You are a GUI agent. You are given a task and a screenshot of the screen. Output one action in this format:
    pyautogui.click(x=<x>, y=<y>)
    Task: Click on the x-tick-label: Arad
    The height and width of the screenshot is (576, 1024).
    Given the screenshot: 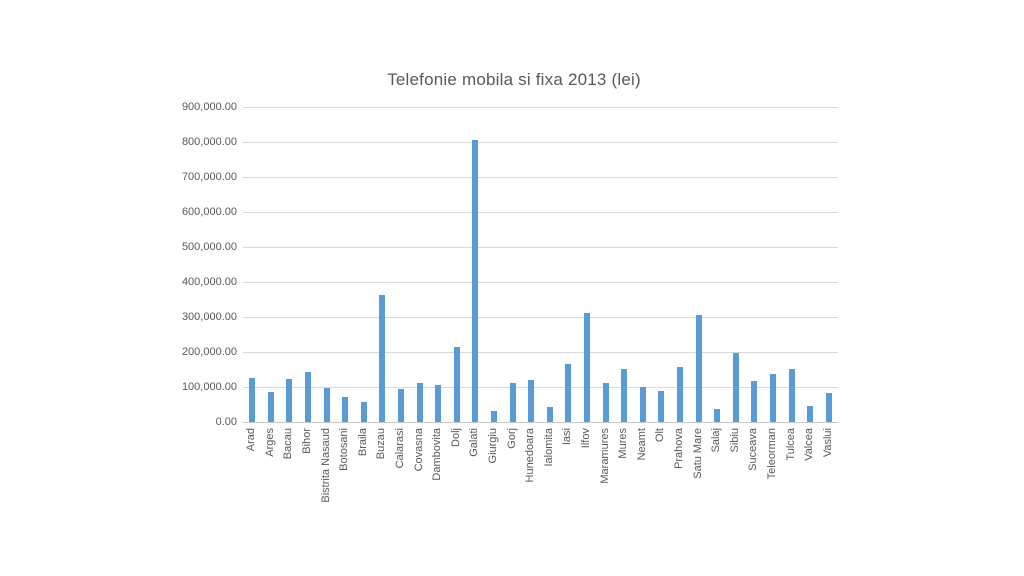 What is the action you would take?
    pyautogui.click(x=251, y=440)
    